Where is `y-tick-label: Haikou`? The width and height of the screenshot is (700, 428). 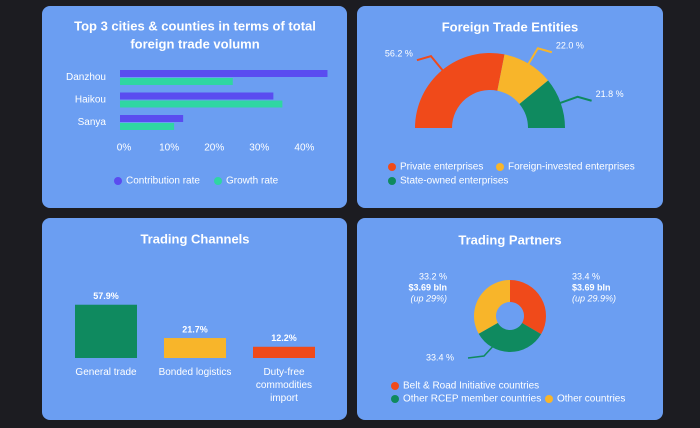
y-tick-label: Haikou is located at coordinates (90, 100).